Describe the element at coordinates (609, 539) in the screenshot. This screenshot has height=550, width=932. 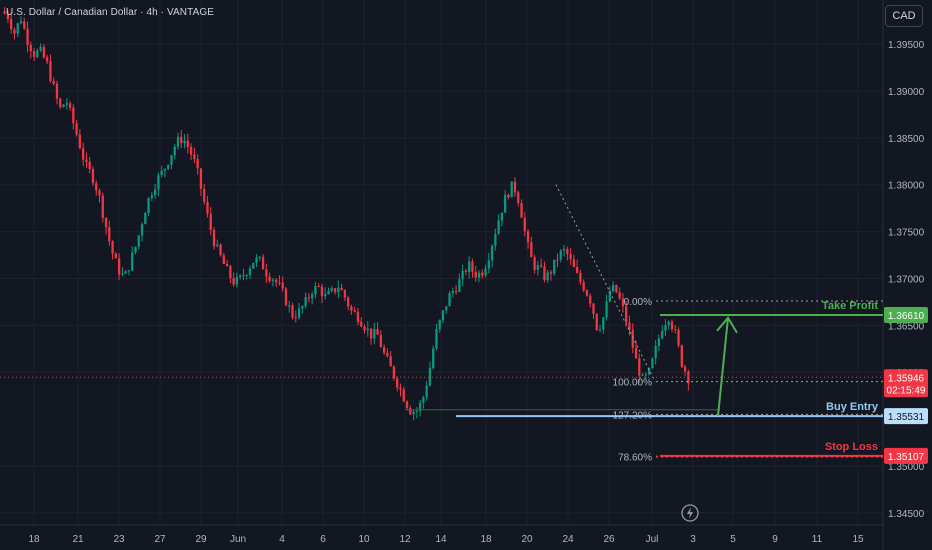
I see `time-tick-label: 26` at that location.